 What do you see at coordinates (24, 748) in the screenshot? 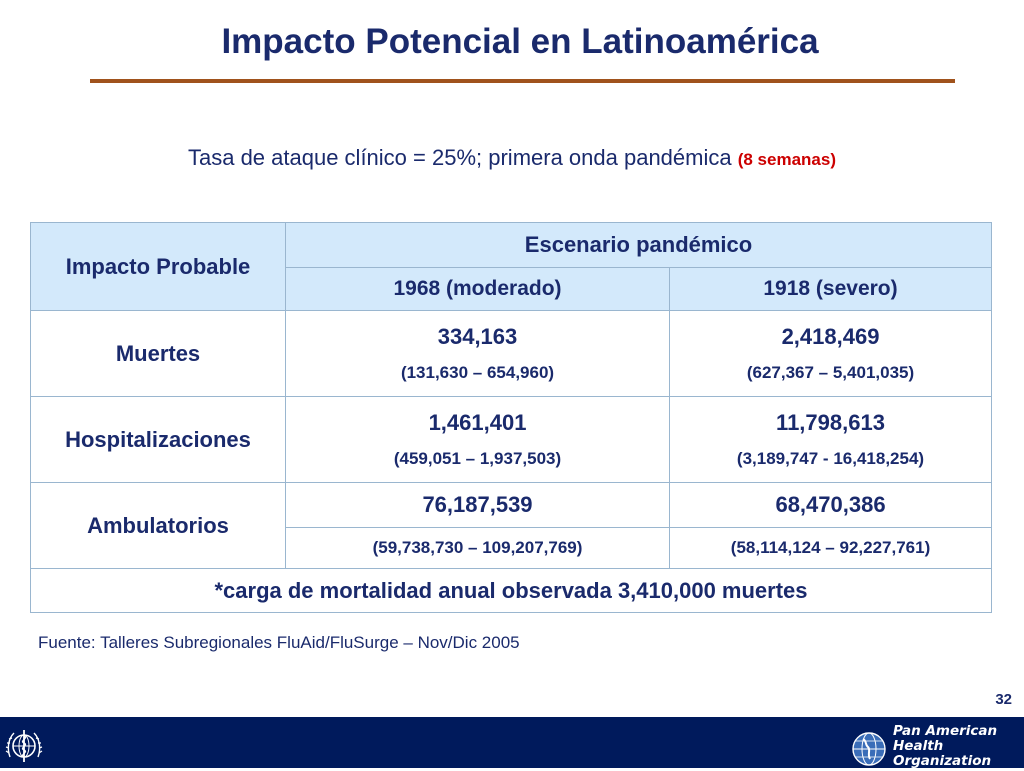
I see `who-emblem-icon` at bounding box center [24, 748].